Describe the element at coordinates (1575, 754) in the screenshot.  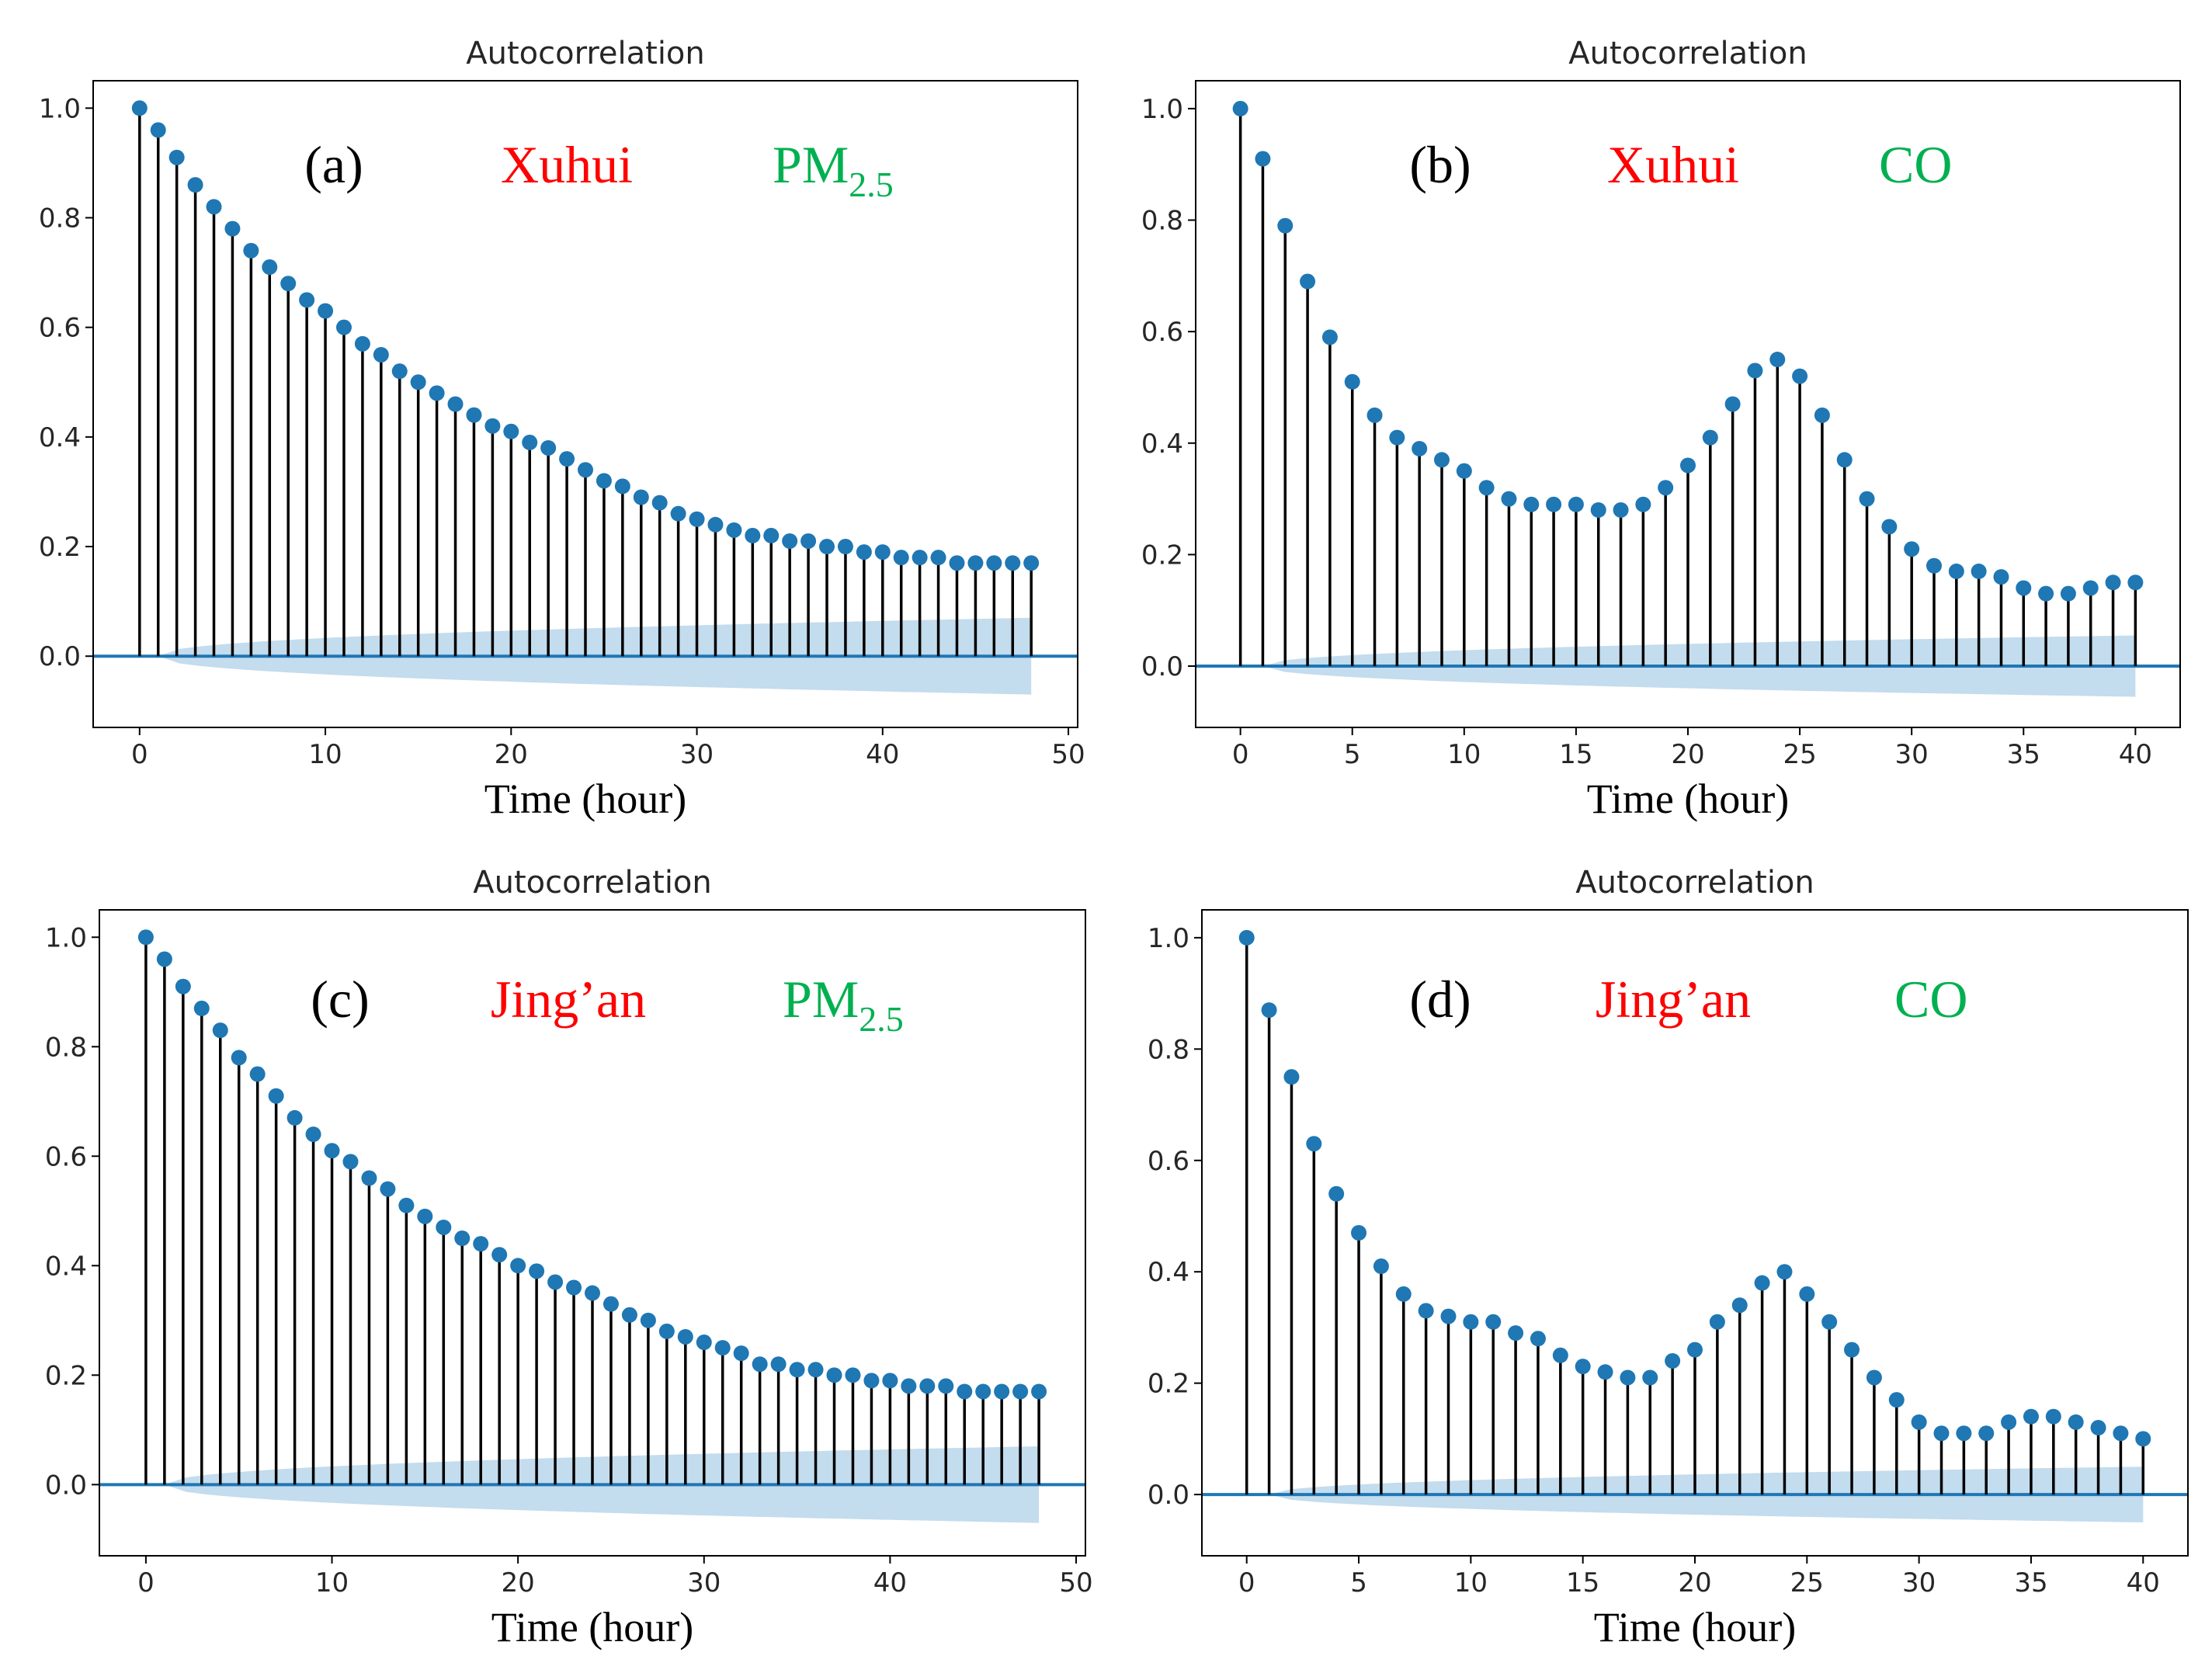
I see `x-tick-label: 15` at that location.